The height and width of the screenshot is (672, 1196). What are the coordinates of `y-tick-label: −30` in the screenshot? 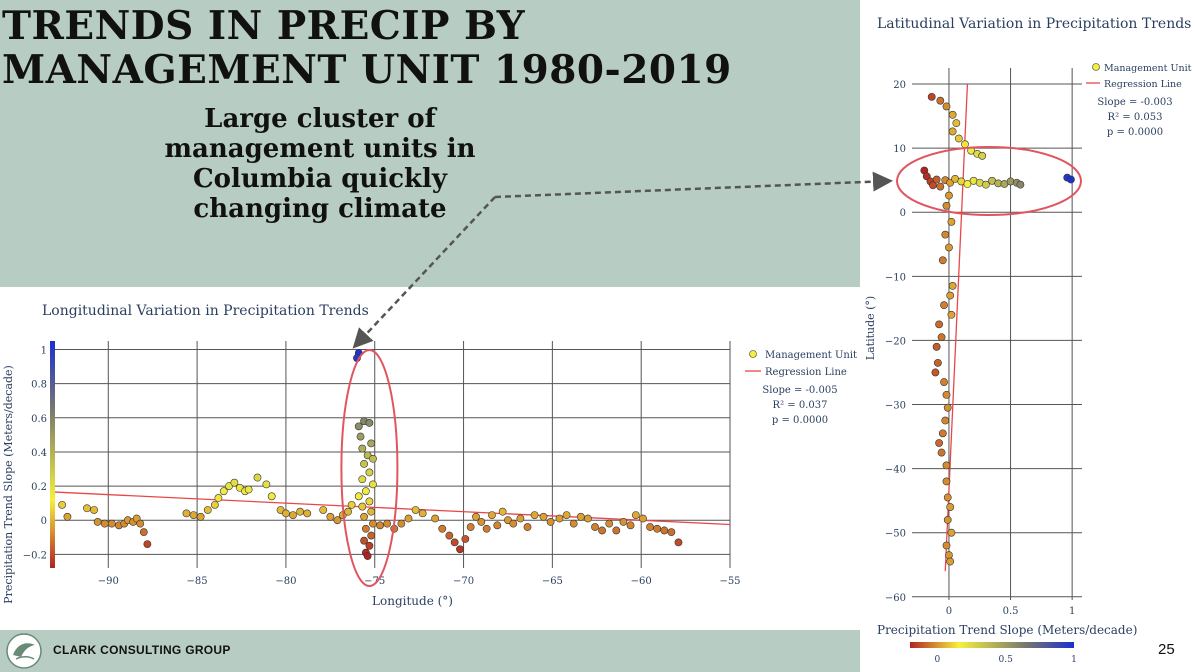 It's located at (895, 406).